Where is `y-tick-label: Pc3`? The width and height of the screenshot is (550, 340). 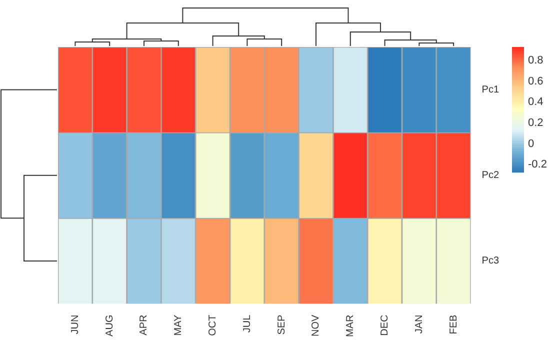
y-tick-label: Pc3 is located at coordinates (491, 261).